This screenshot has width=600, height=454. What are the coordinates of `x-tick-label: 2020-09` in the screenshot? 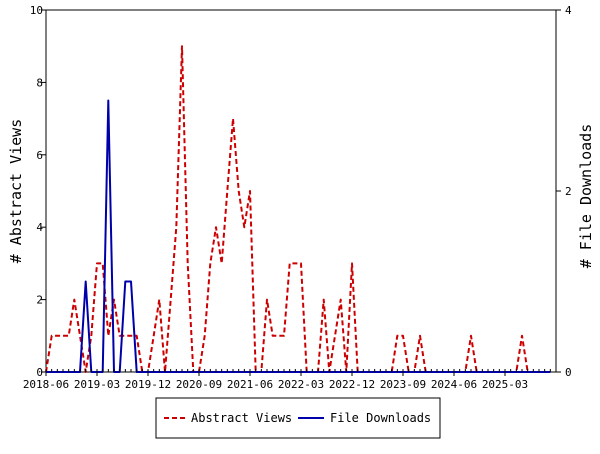 It's located at (199, 384).